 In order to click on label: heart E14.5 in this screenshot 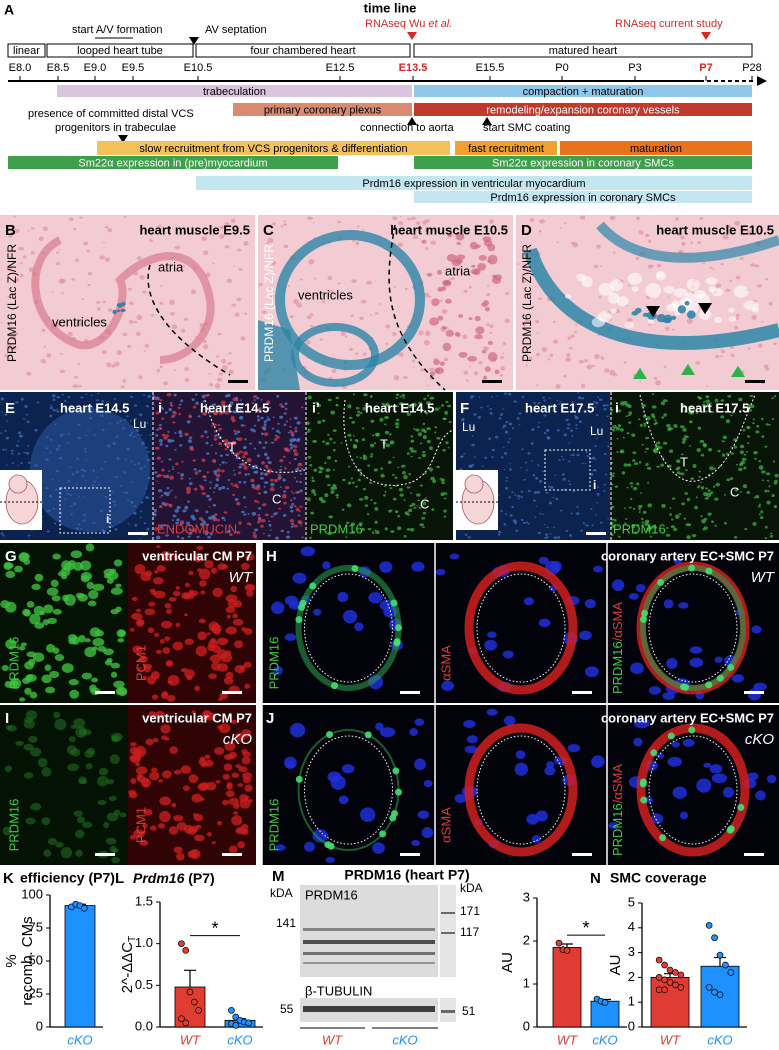, I will do `click(234, 407)`.